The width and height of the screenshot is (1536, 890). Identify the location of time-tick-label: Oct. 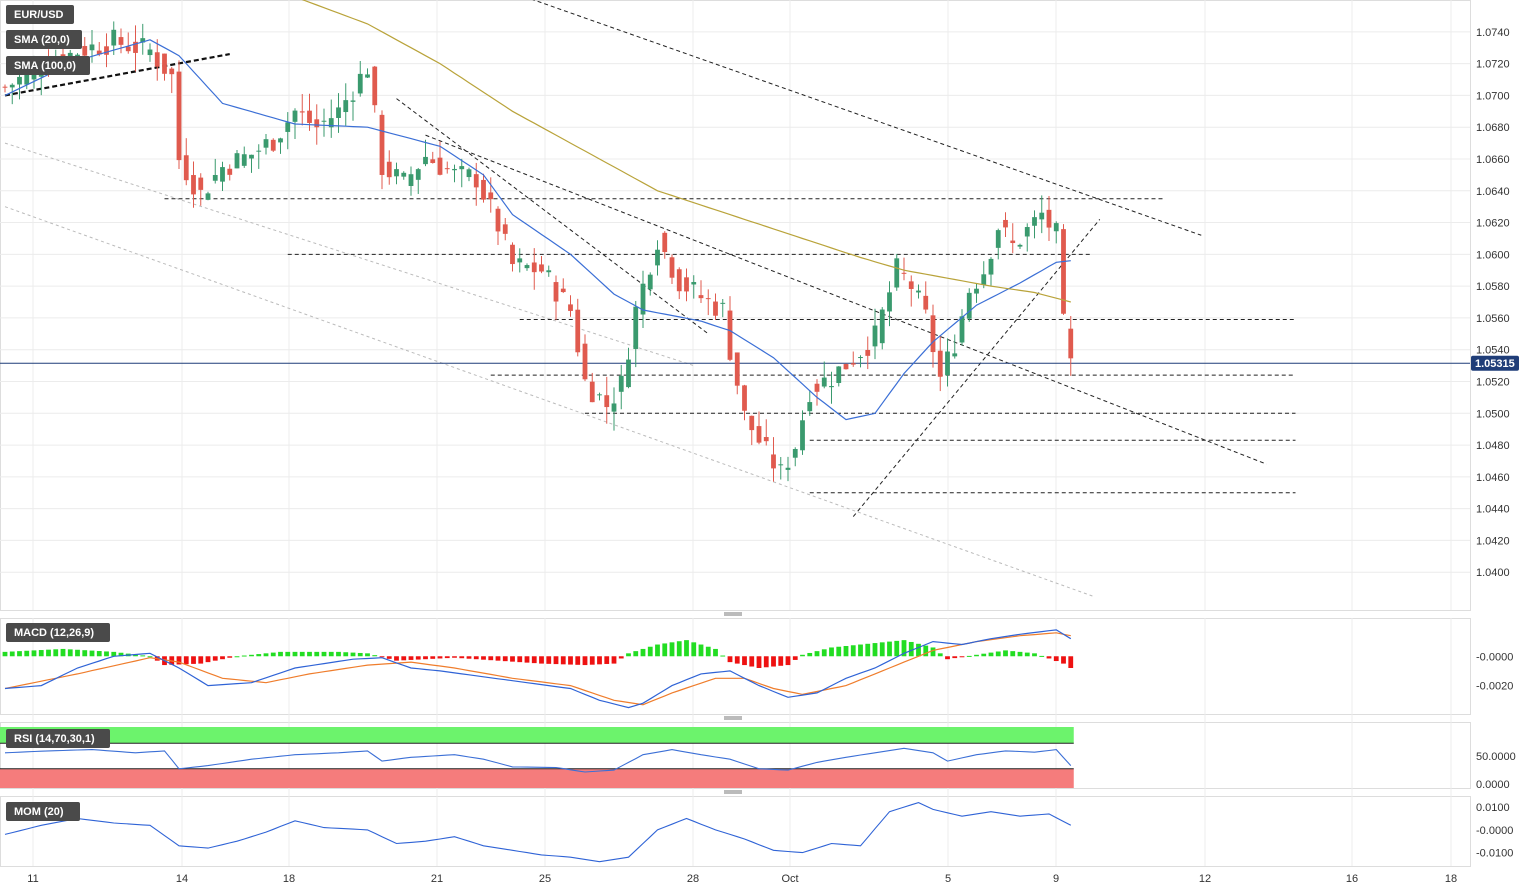
(789, 879).